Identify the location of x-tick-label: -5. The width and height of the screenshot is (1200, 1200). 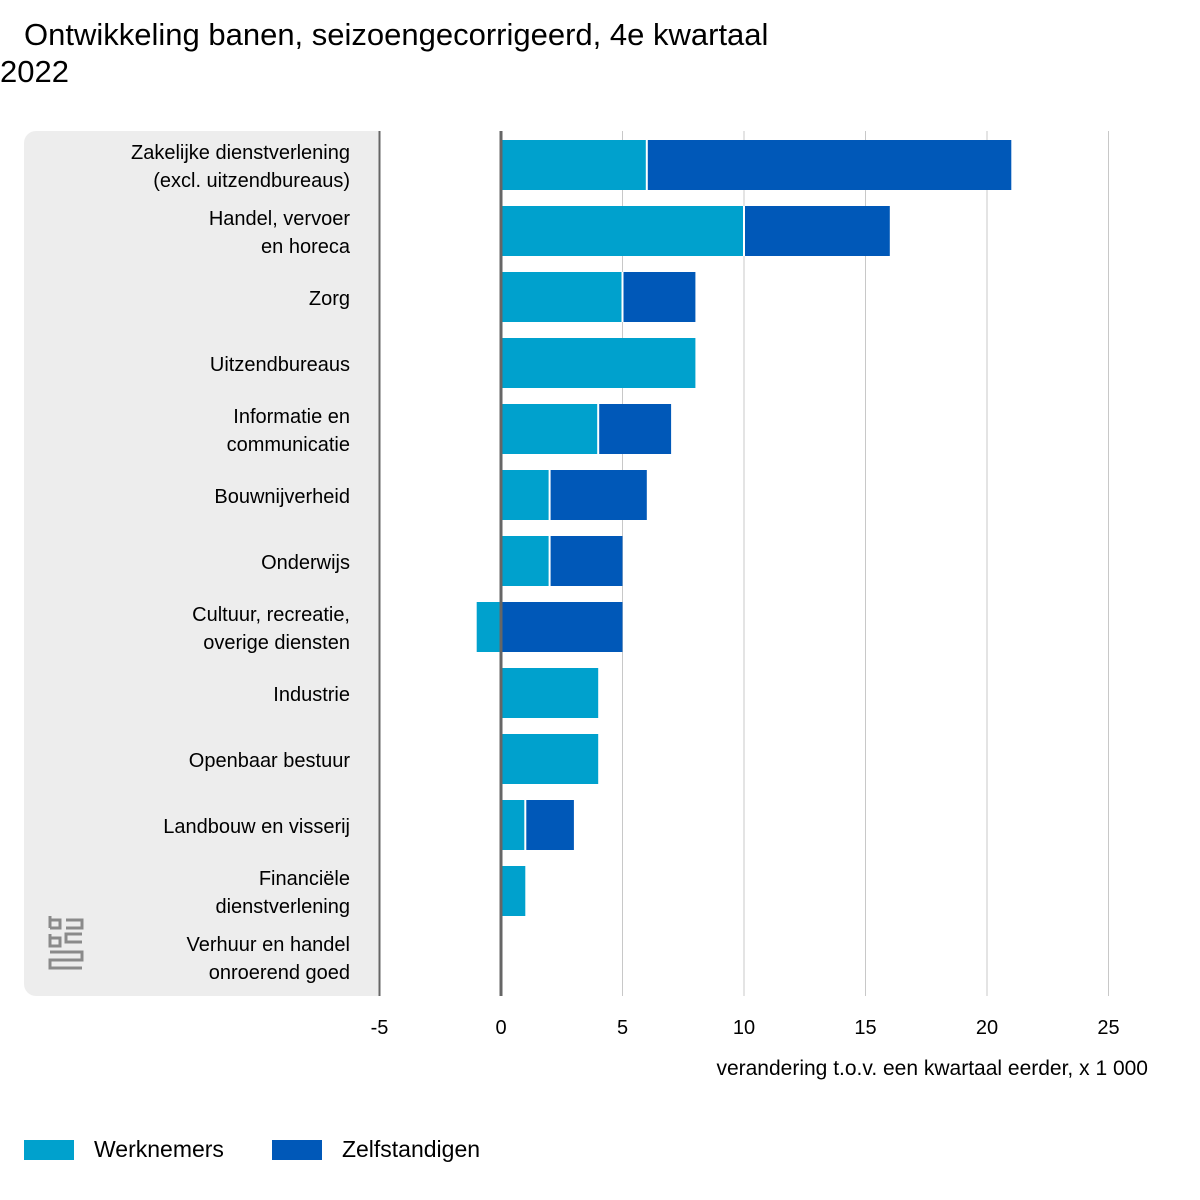
(380, 1028).